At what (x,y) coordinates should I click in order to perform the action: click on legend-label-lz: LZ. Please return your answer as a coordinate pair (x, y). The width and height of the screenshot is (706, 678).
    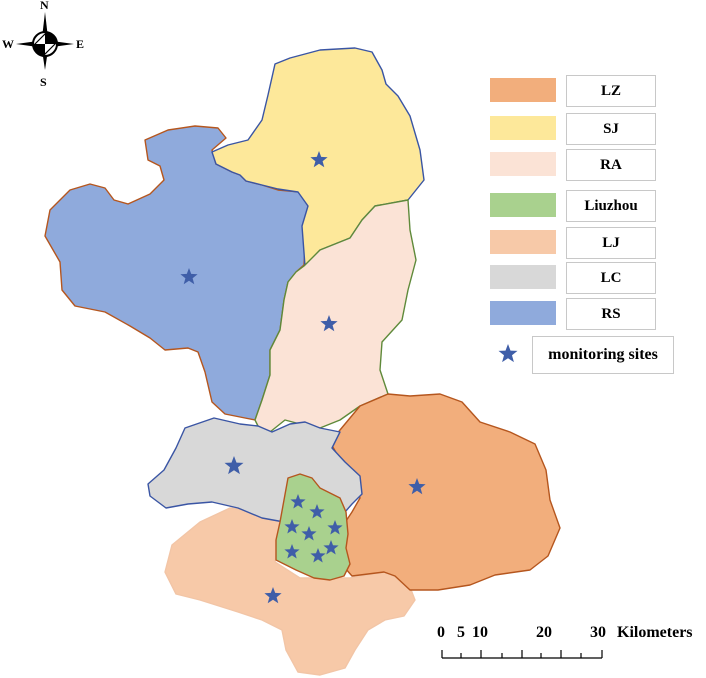
    Looking at the image, I should click on (611, 91).